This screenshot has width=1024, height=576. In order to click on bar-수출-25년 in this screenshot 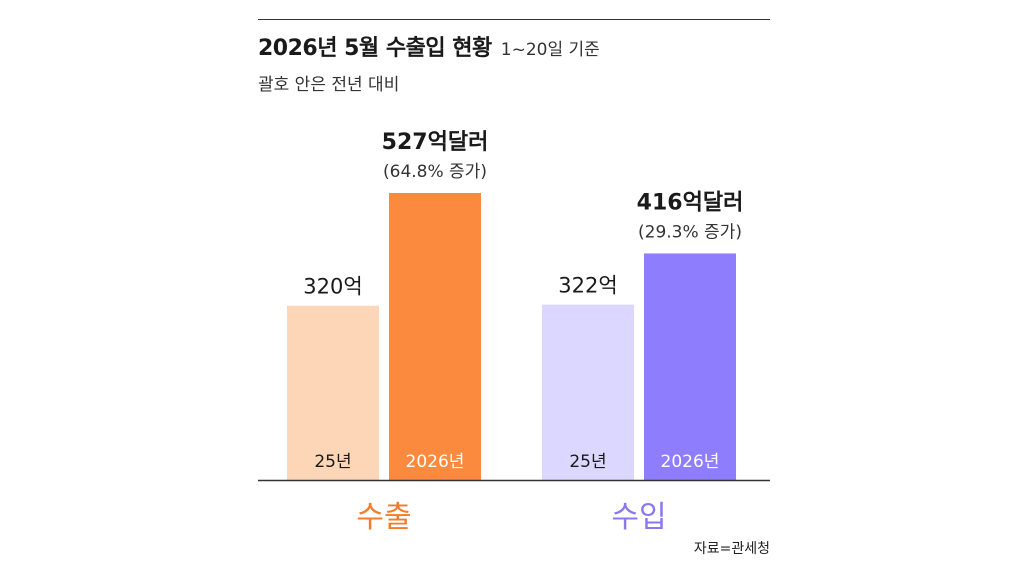, I will do `click(333, 392)`.